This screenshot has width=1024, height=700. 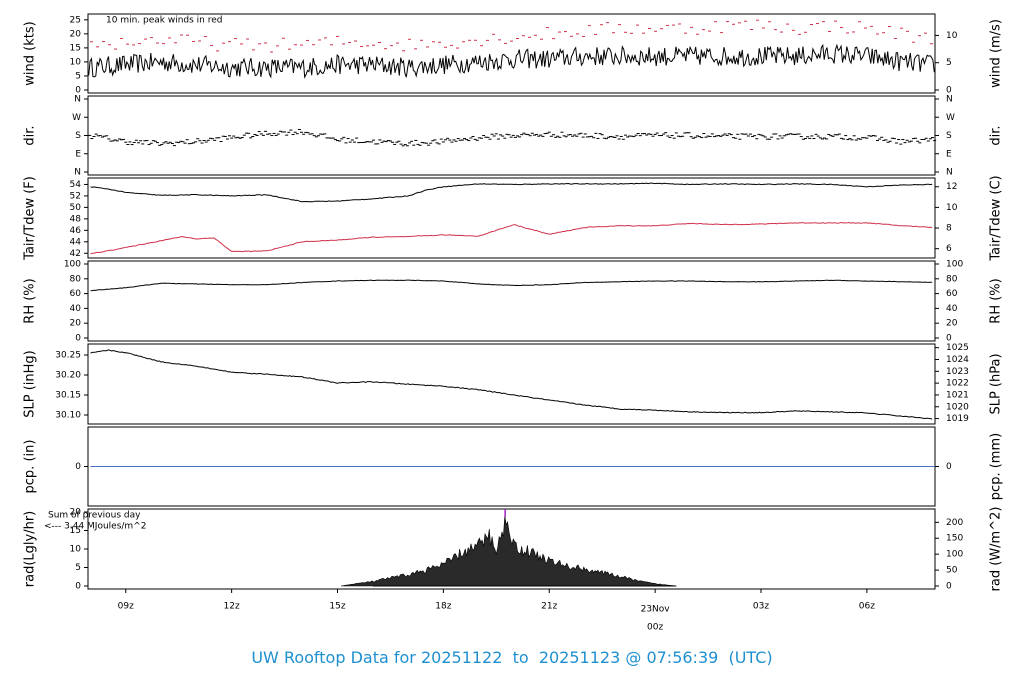 What do you see at coordinates (77, 173) in the screenshot?
I see `left-tick-label-dir: N` at bounding box center [77, 173].